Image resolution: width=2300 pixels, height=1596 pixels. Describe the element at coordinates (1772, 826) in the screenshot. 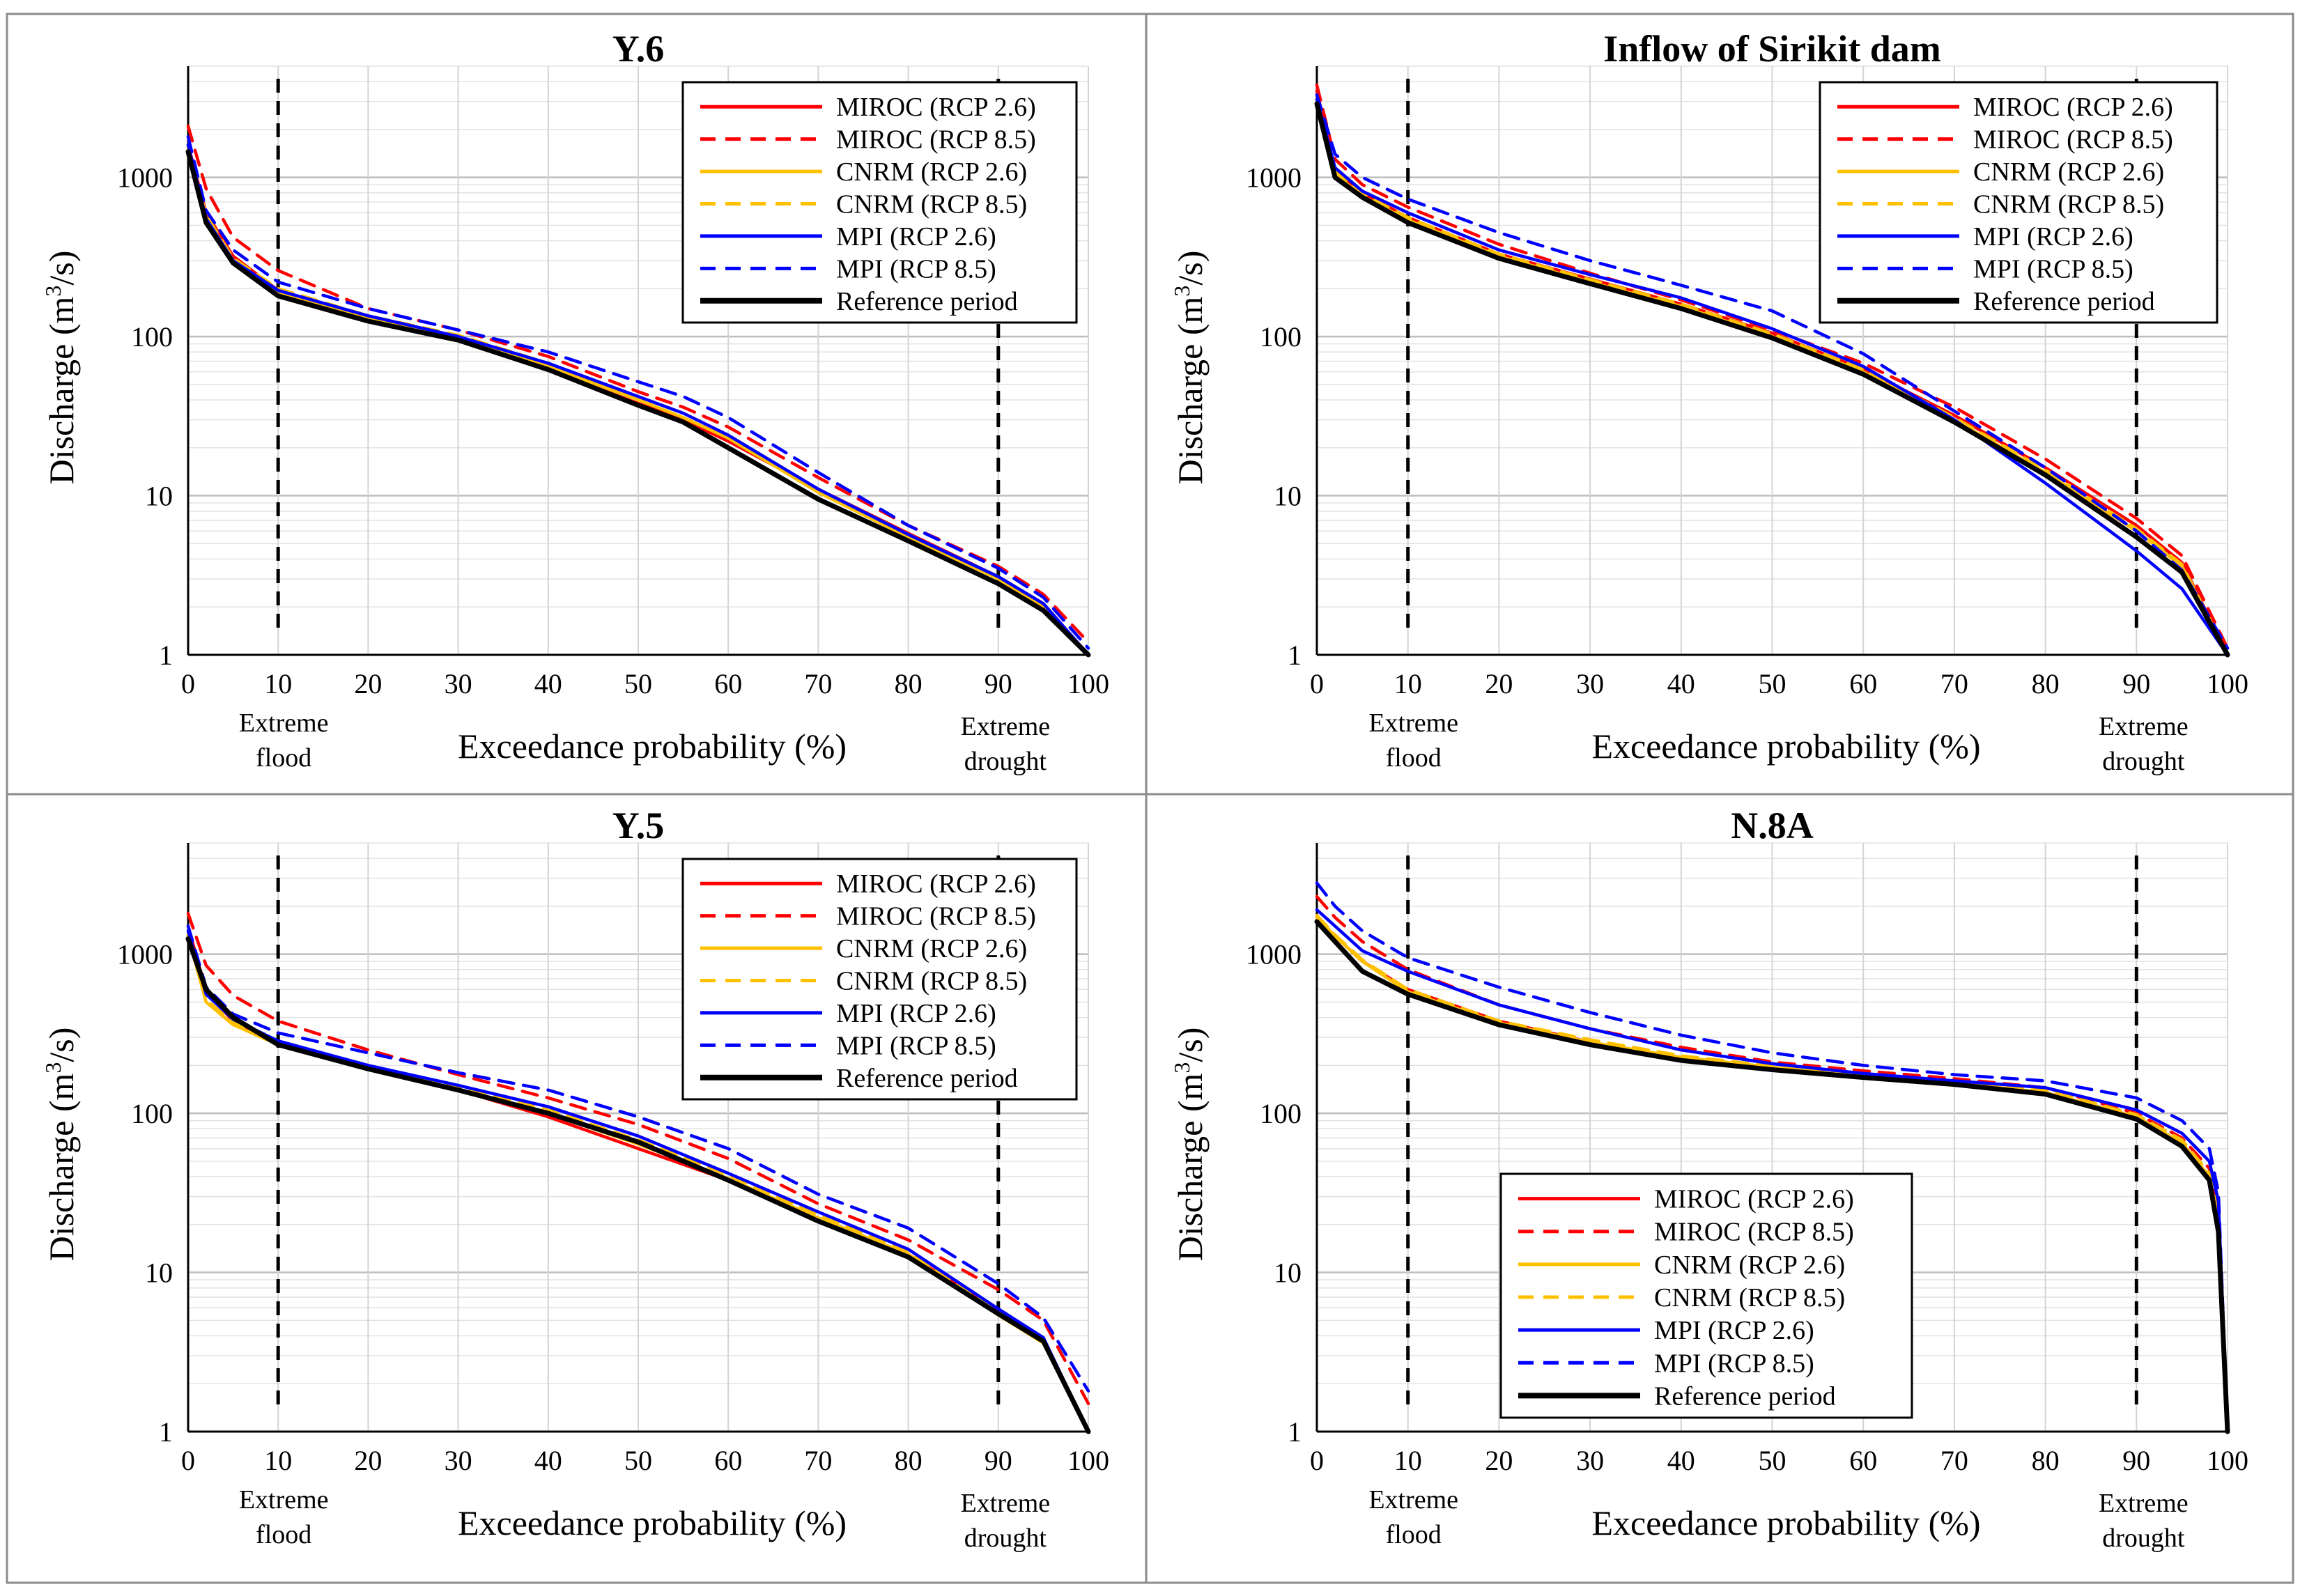

I see `chart-title: N.8A` at that location.